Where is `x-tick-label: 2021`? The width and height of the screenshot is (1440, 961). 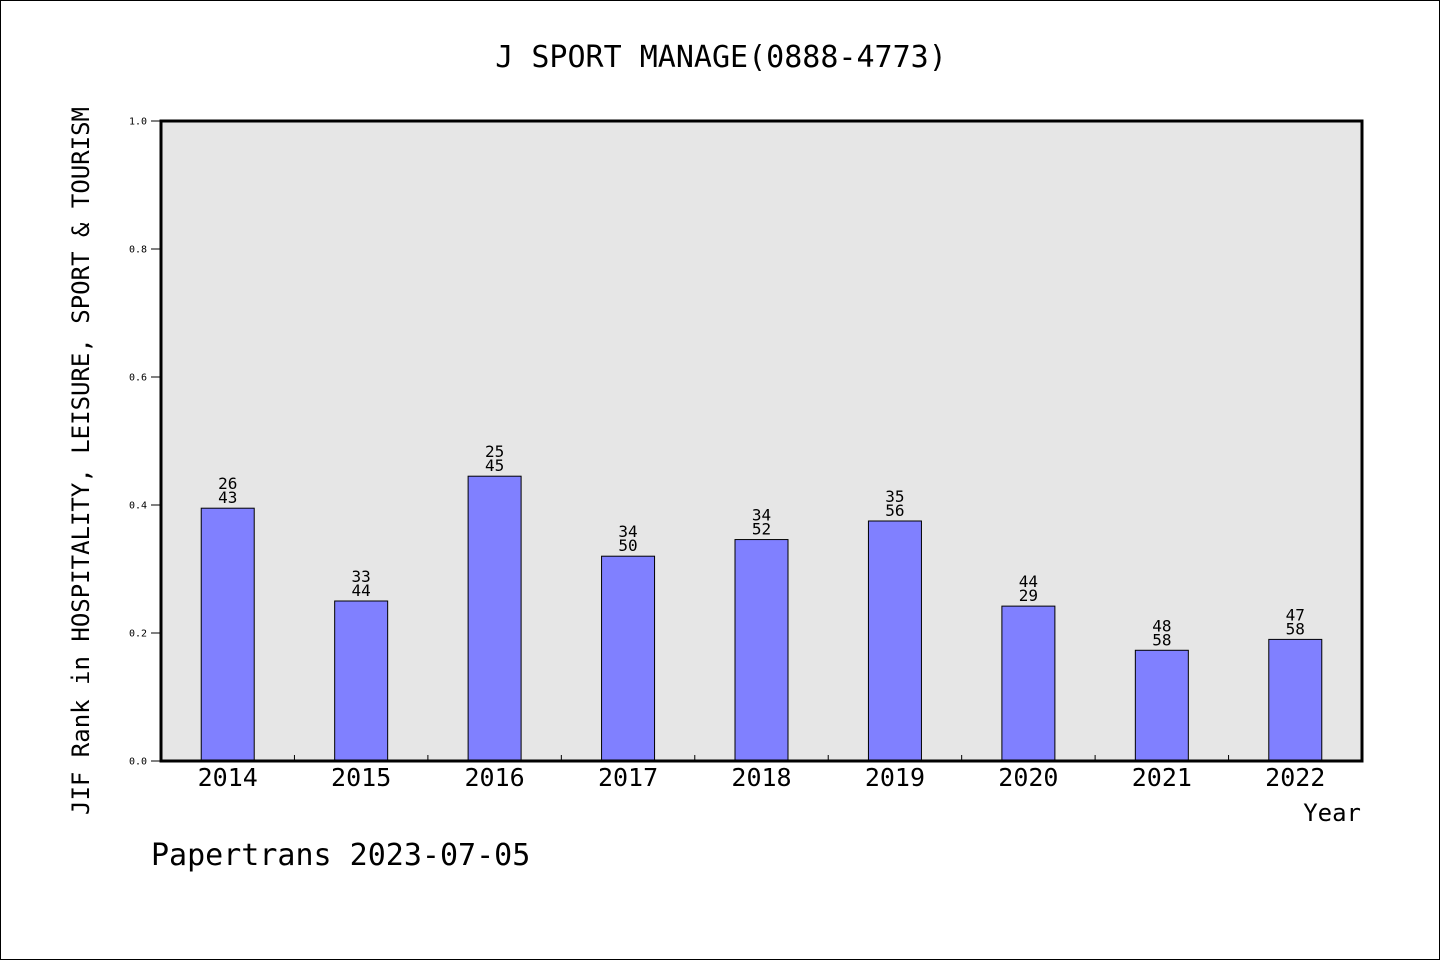 x-tick-label: 2021 is located at coordinates (1162, 777).